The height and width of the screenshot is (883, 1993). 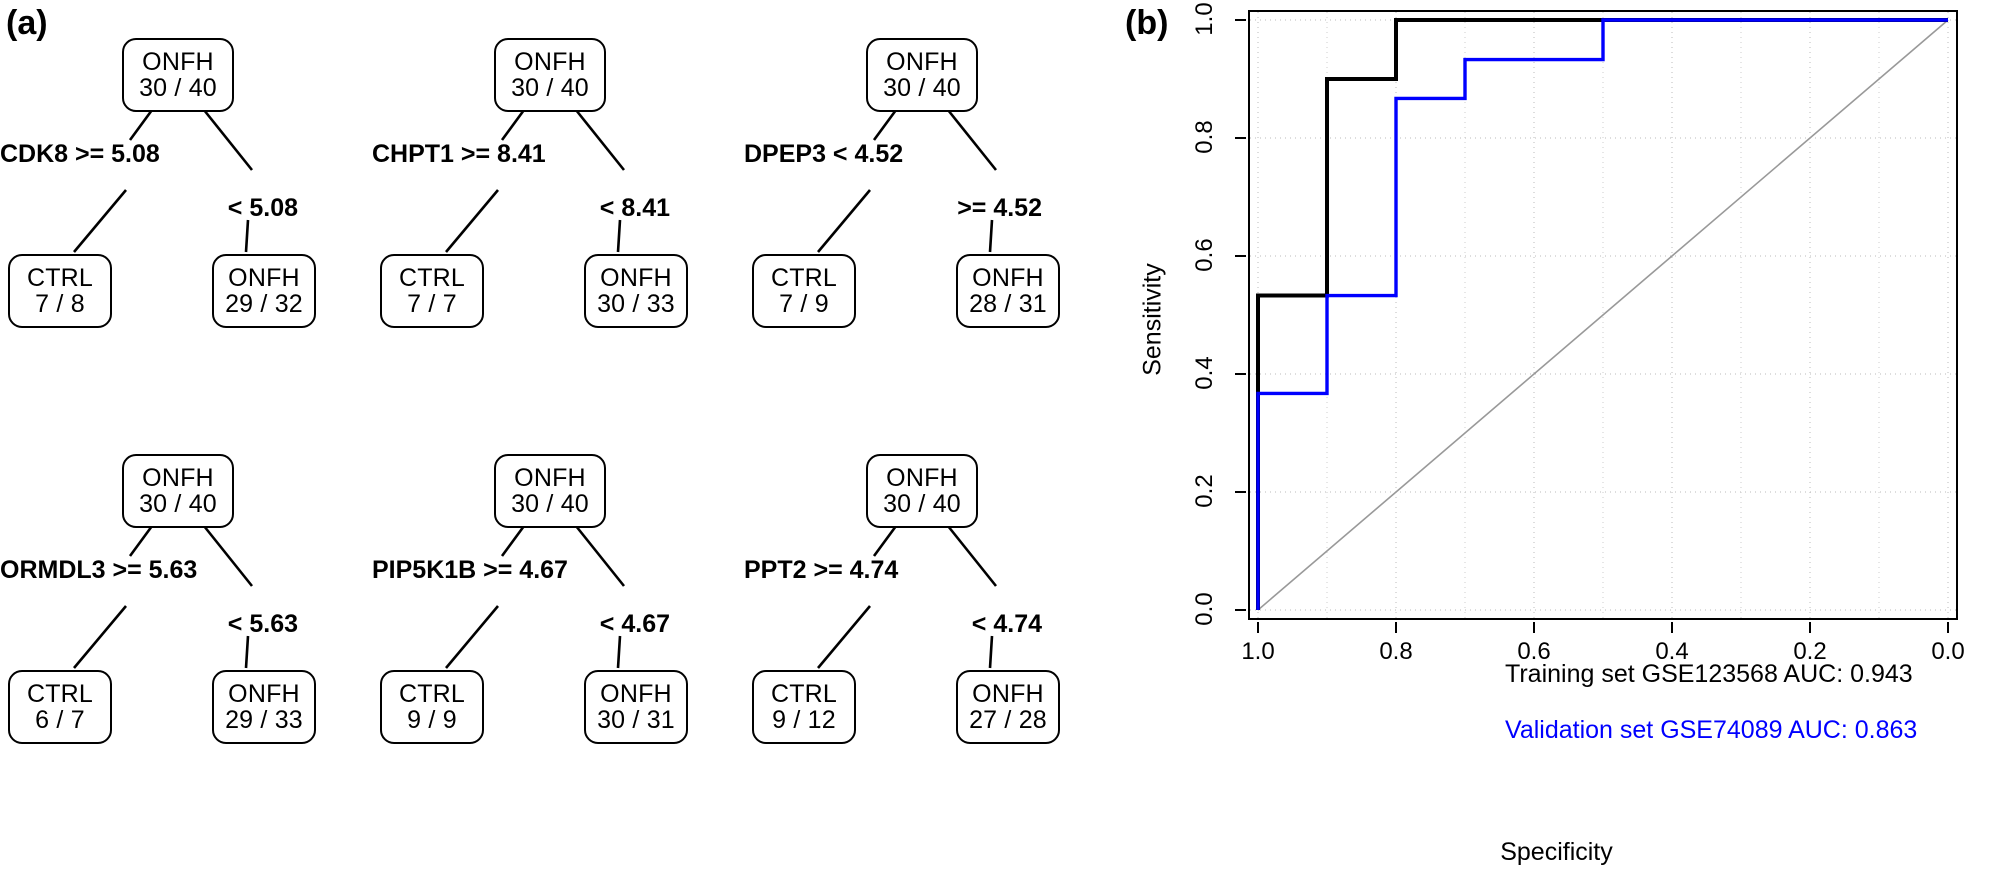 What do you see at coordinates (999, 208) in the screenshot?
I see `right-split-label: >= 4.52` at bounding box center [999, 208].